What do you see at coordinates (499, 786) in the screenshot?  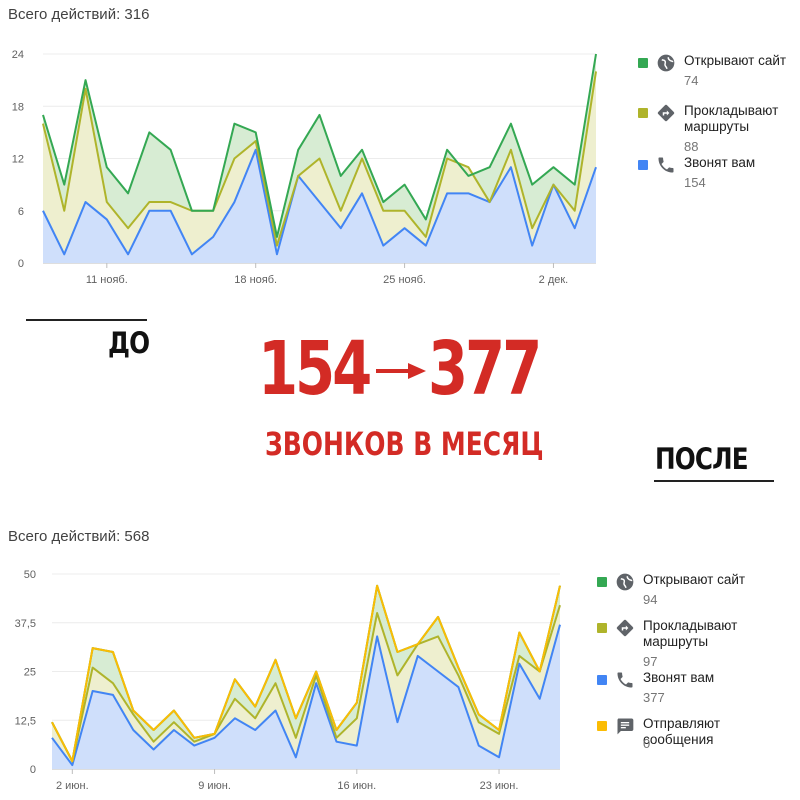 I see `x-tick-label: 23 июн.` at bounding box center [499, 786].